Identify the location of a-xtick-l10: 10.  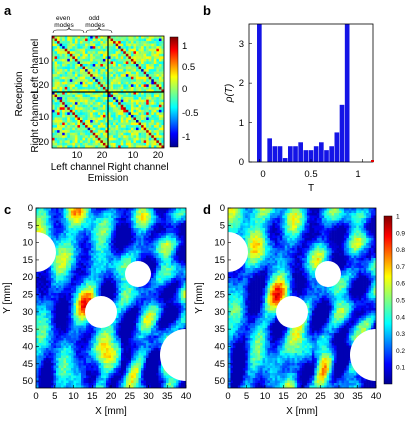
(77, 155).